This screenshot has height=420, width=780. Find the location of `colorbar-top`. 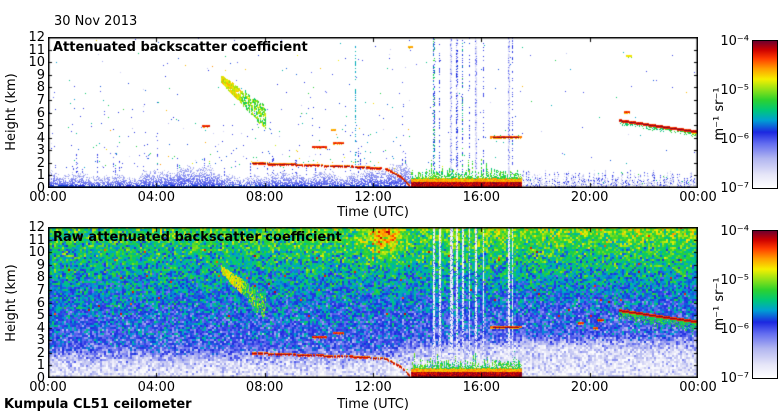

colorbar-top is located at coordinates (765, 114).